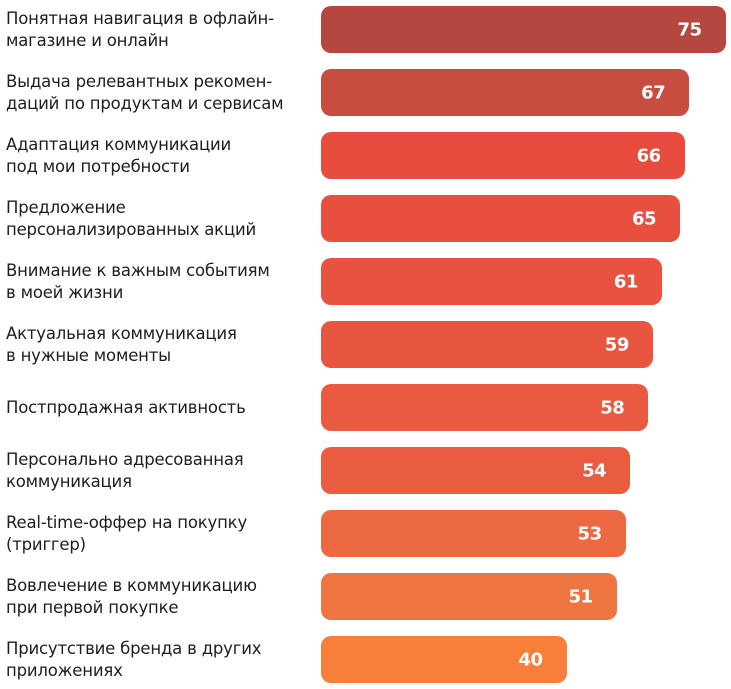 This screenshot has width=731, height=689. I want to click on data-label: 40, so click(531, 659).